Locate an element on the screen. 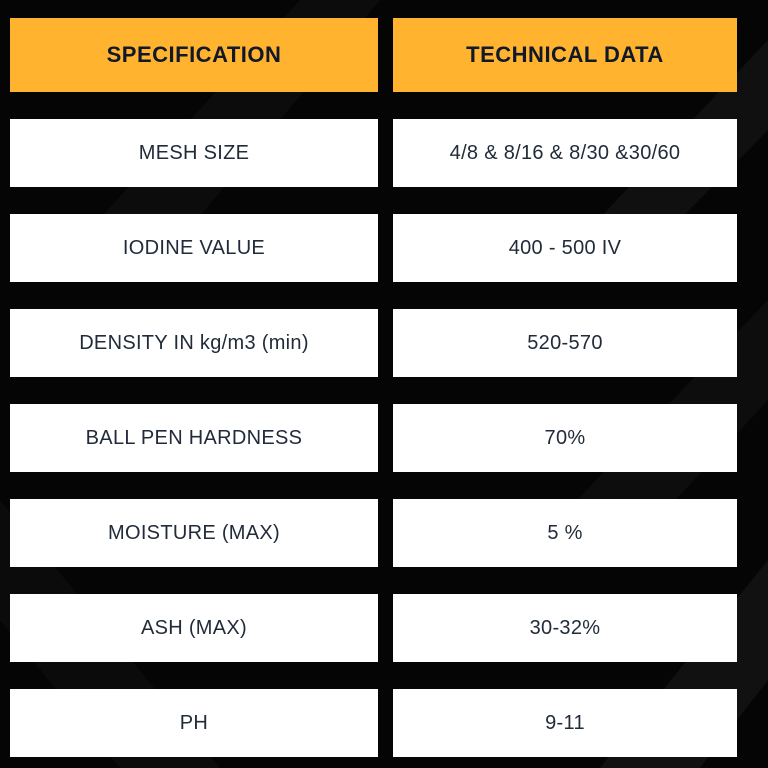  value-label: 70% is located at coordinates (565, 437).